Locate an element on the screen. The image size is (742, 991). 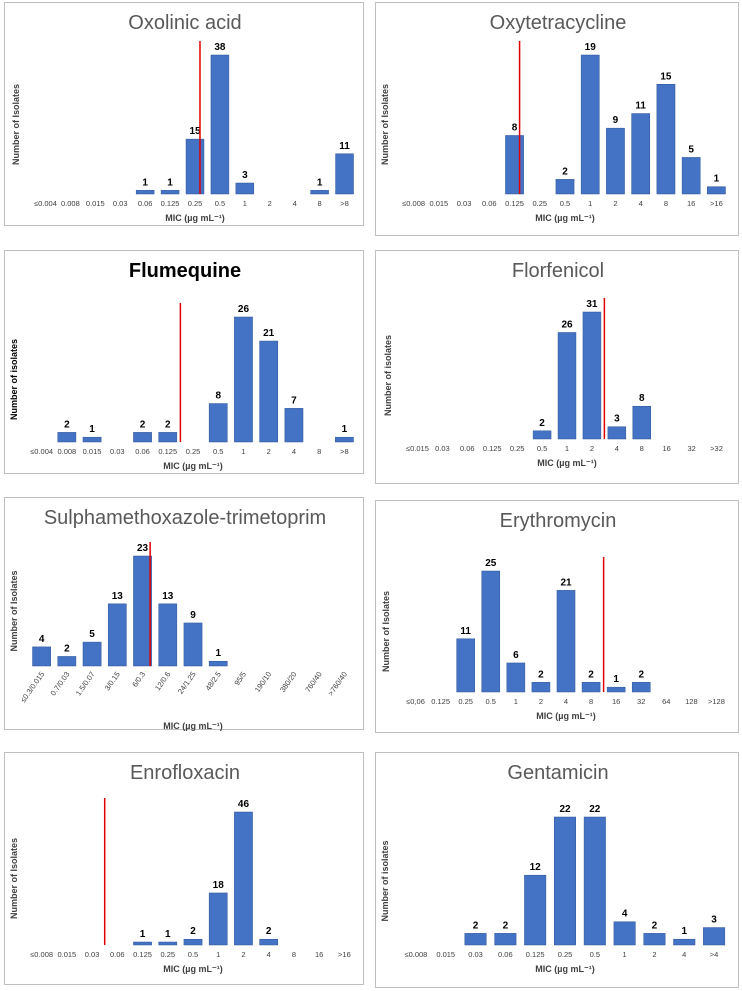
tick-label-11: 32 is located at coordinates (691, 448).